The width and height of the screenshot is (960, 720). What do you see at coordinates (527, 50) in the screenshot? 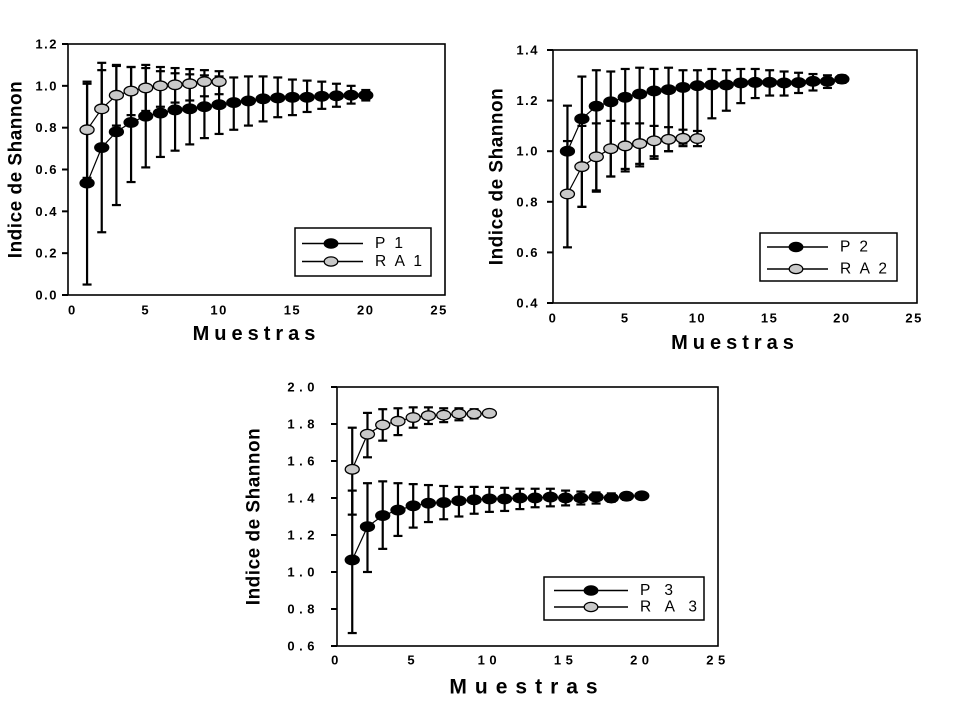
I see `y-axis-tick-label: 1.4` at bounding box center [527, 50].